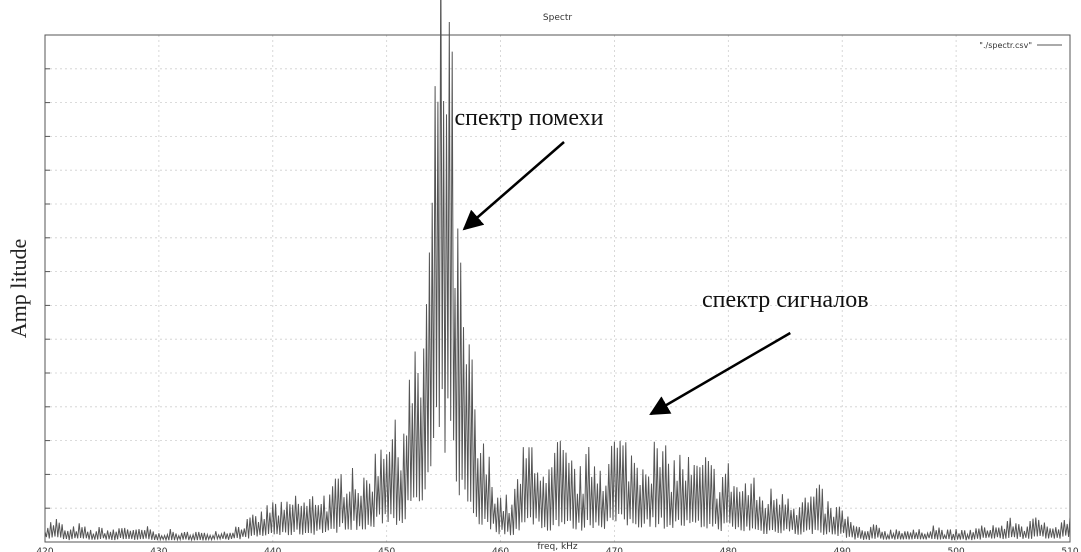 This screenshot has height=552, width=1081. What do you see at coordinates (557, 18) in the screenshot?
I see `chart-title: Spectr` at bounding box center [557, 18].